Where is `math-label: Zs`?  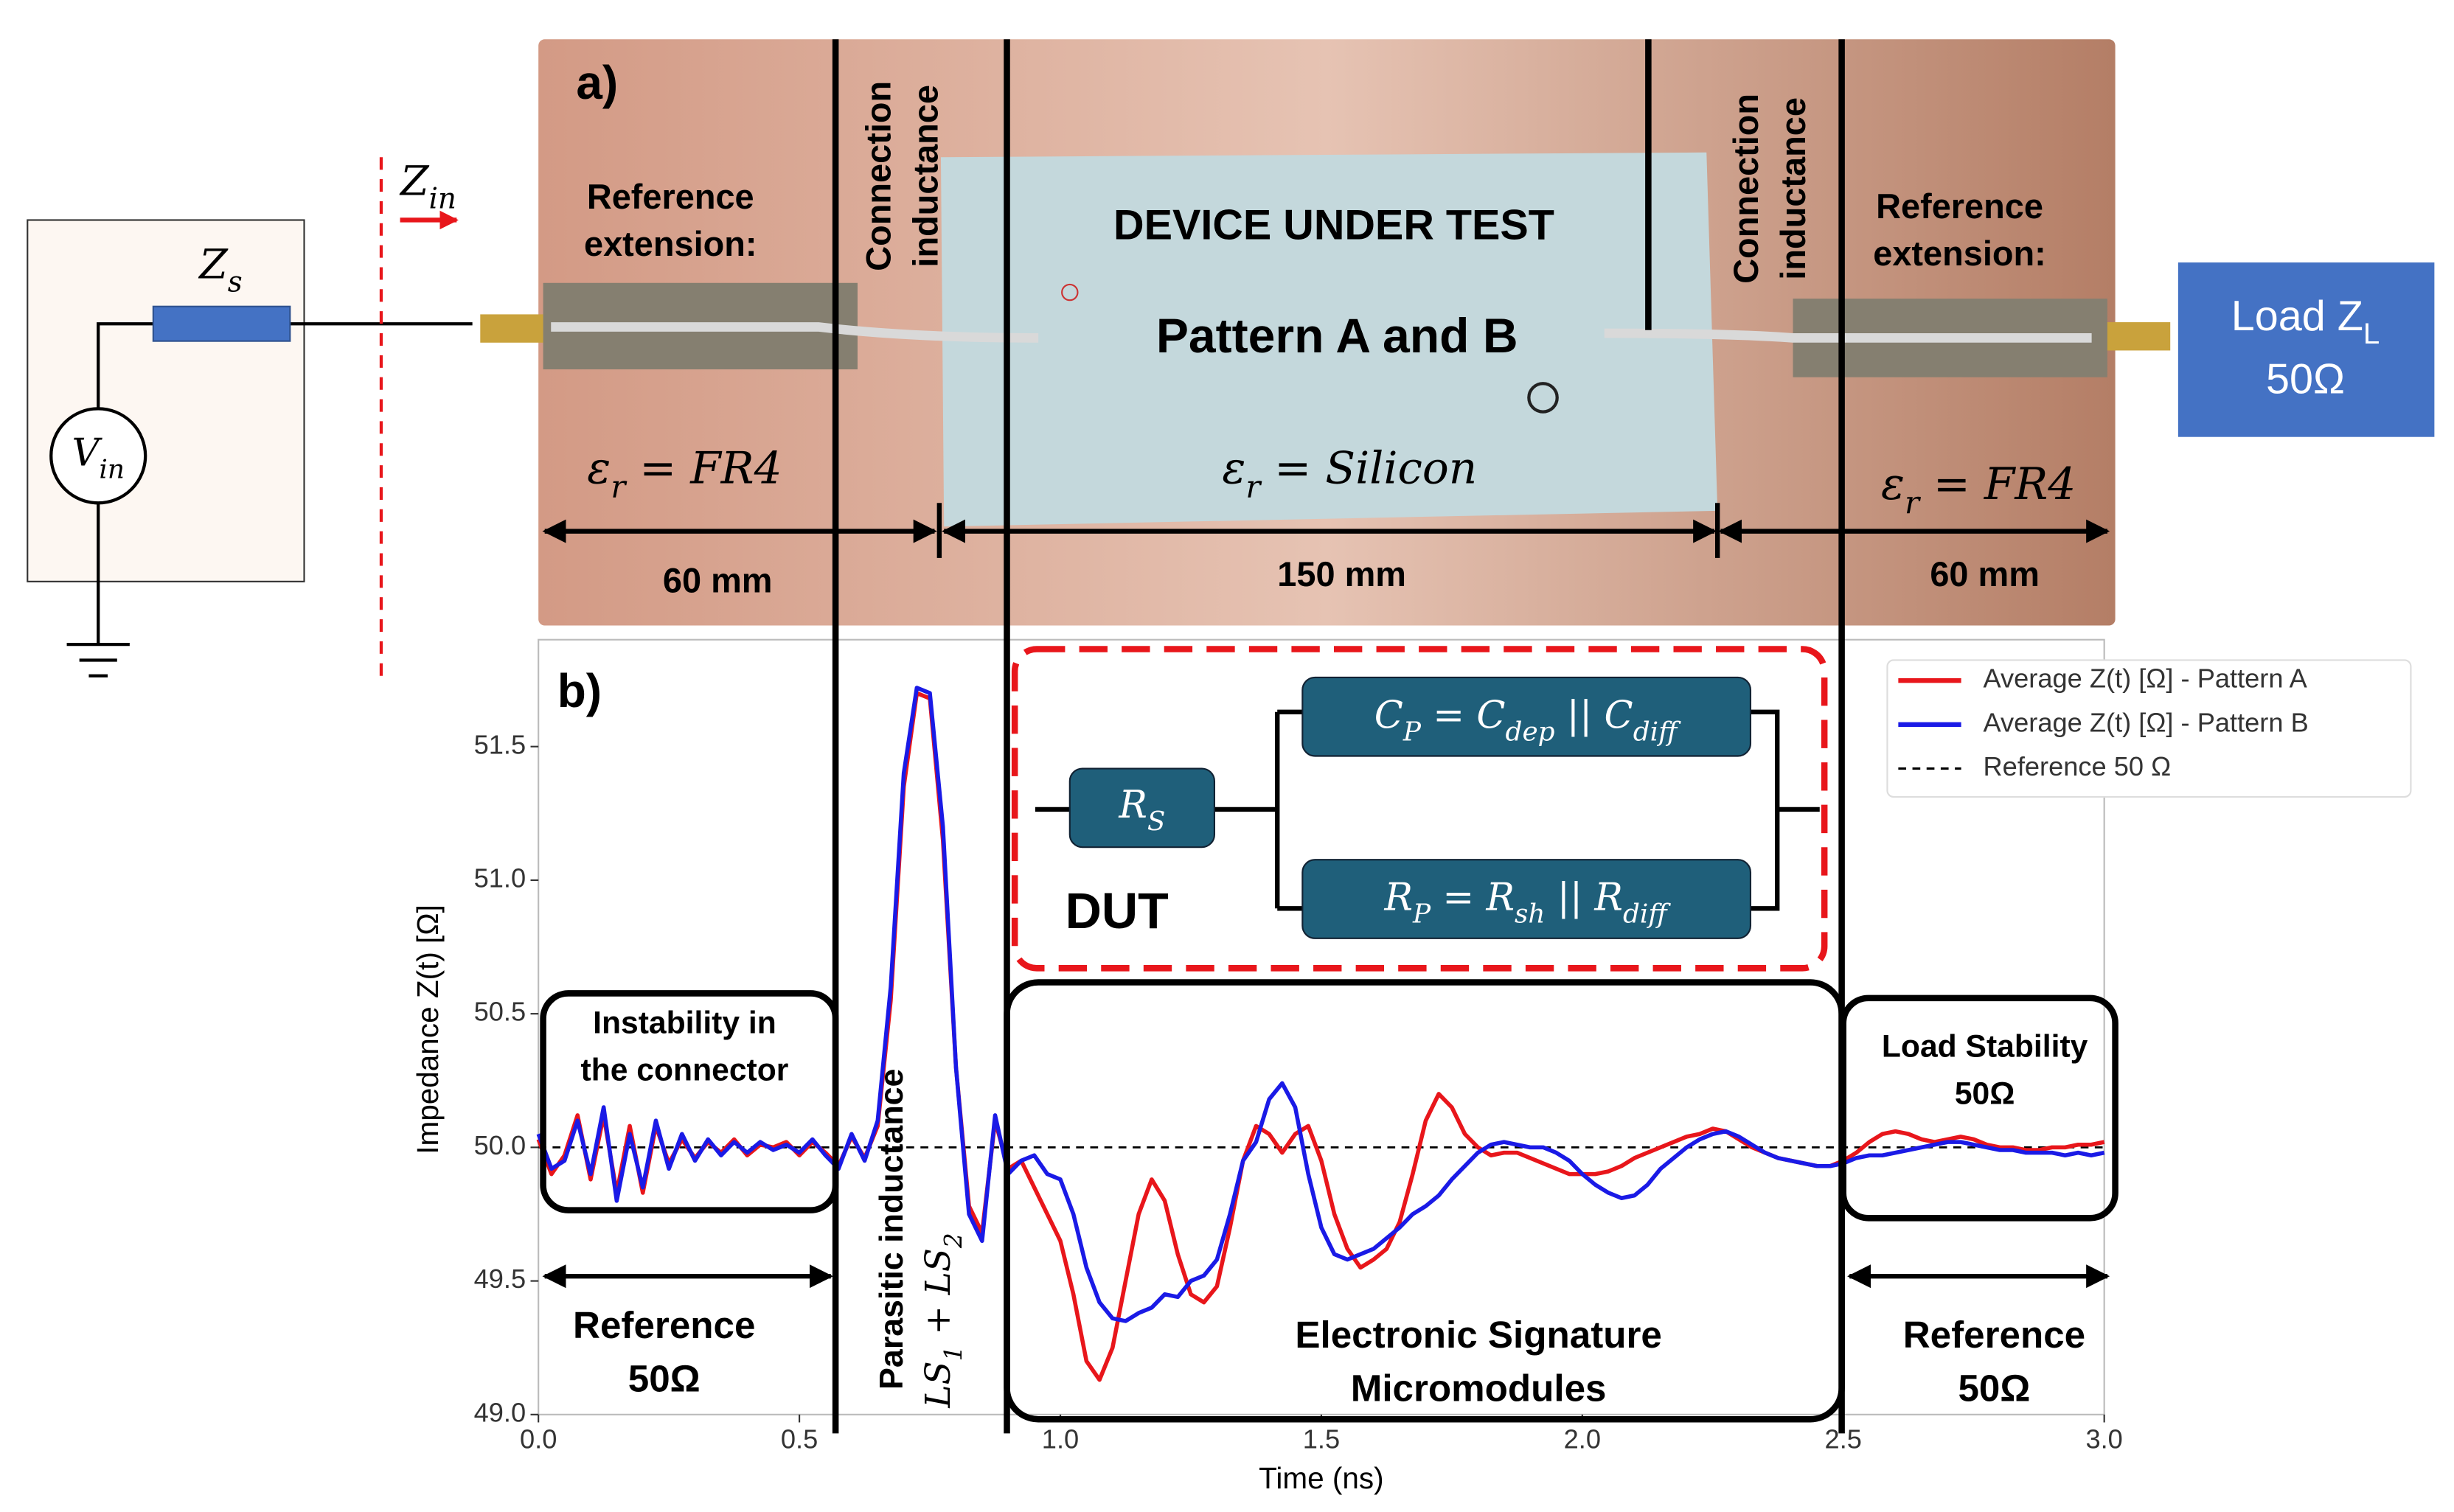
math-label: Zs is located at coordinates (220, 270).